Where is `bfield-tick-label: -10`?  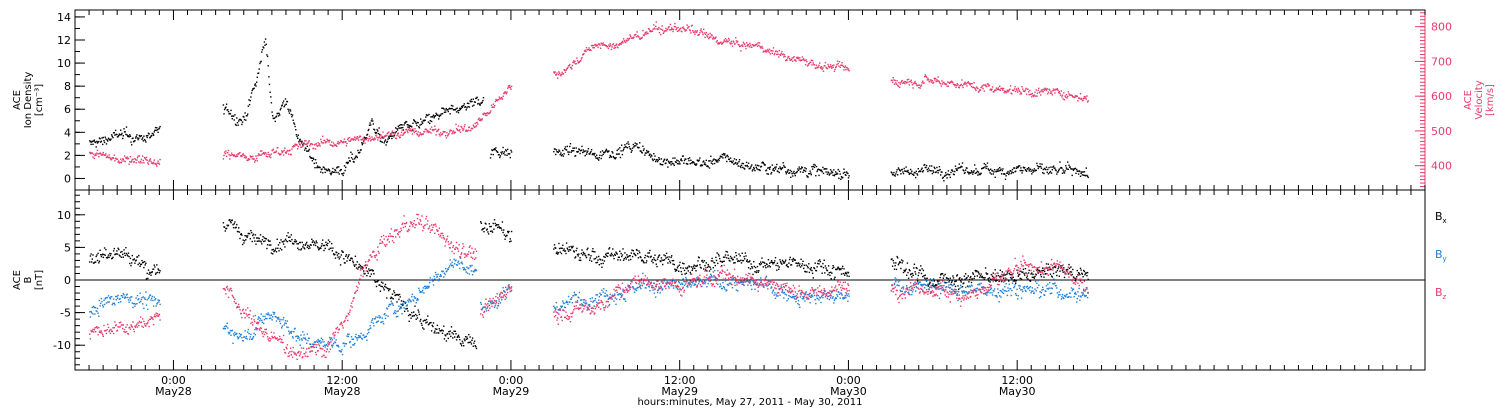
bfield-tick-label: -10 is located at coordinates (62, 345).